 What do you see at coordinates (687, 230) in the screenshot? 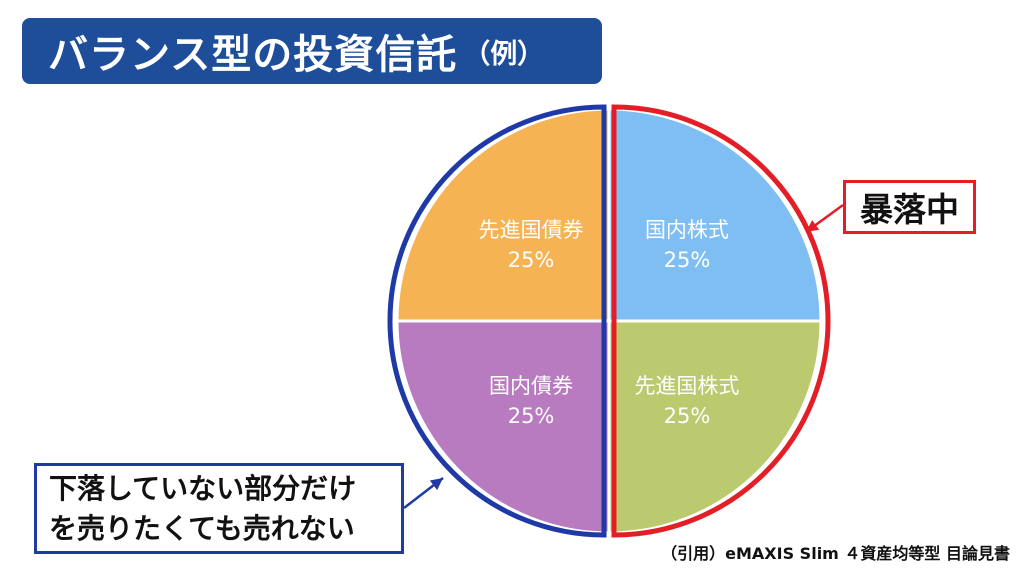
I see `slice-label: 国内株式` at bounding box center [687, 230].